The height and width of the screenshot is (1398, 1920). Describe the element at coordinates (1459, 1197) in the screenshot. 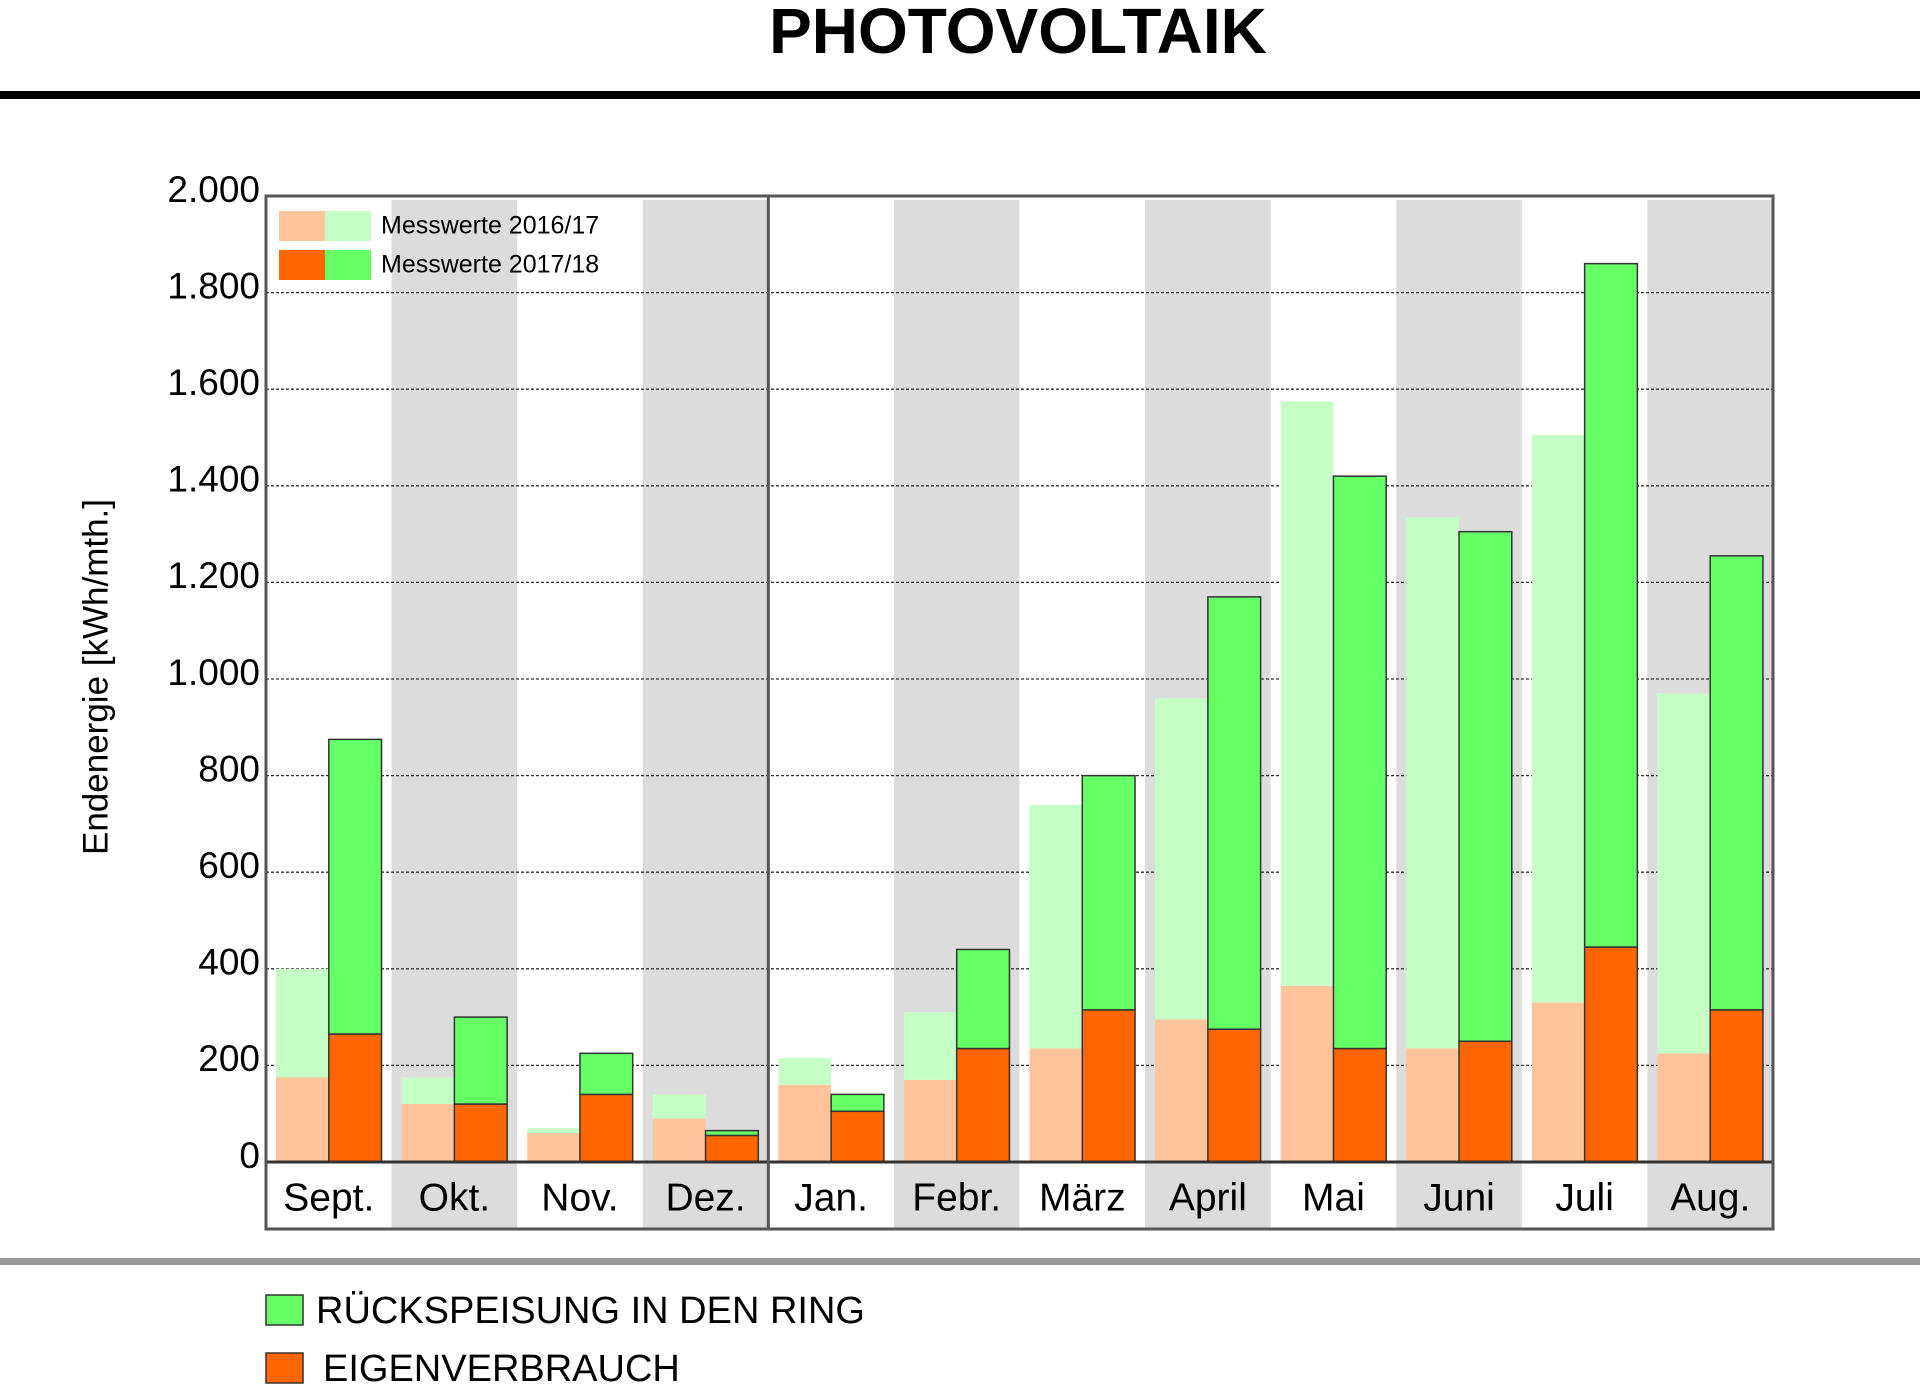

I see `x-tick-label: Juni` at that location.